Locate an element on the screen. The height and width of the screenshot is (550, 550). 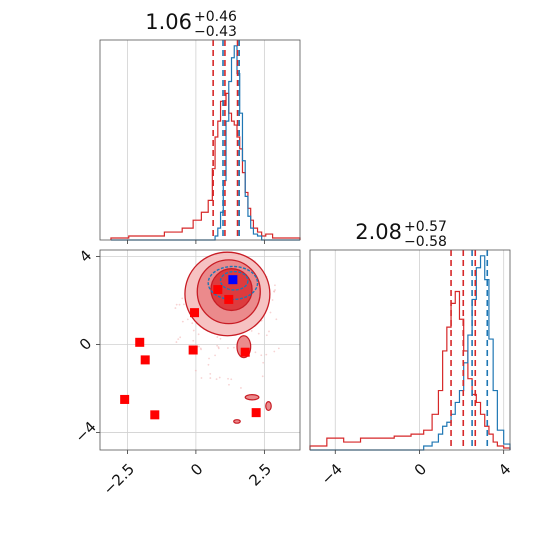
x-tick-label: 4 is located at coordinates (504, 469).